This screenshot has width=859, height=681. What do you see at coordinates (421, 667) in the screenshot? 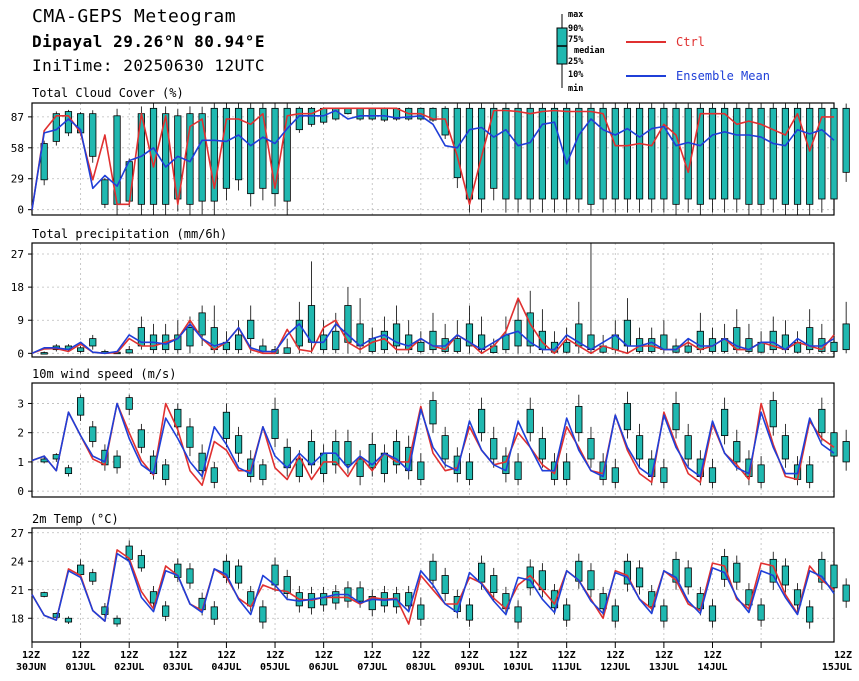
I see `x-date-label: 08JUL` at bounding box center [421, 667].